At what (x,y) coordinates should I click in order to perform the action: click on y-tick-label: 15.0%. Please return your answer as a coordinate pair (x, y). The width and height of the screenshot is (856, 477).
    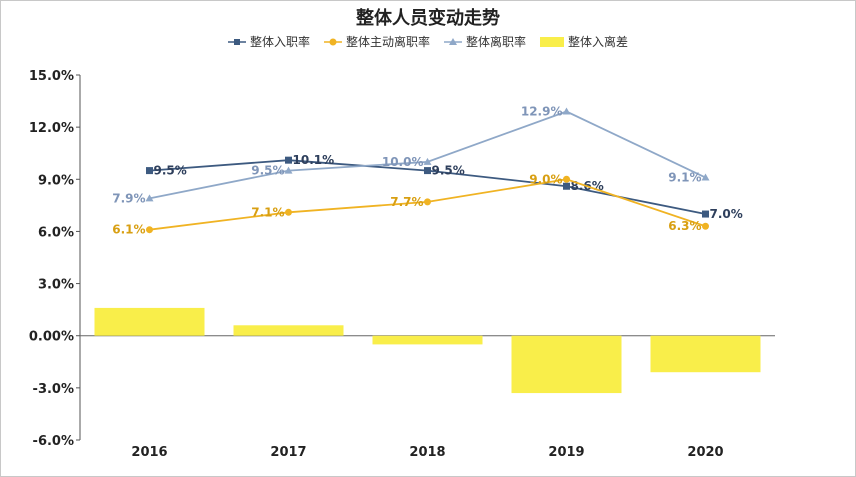
    Looking at the image, I should click on (51, 76).